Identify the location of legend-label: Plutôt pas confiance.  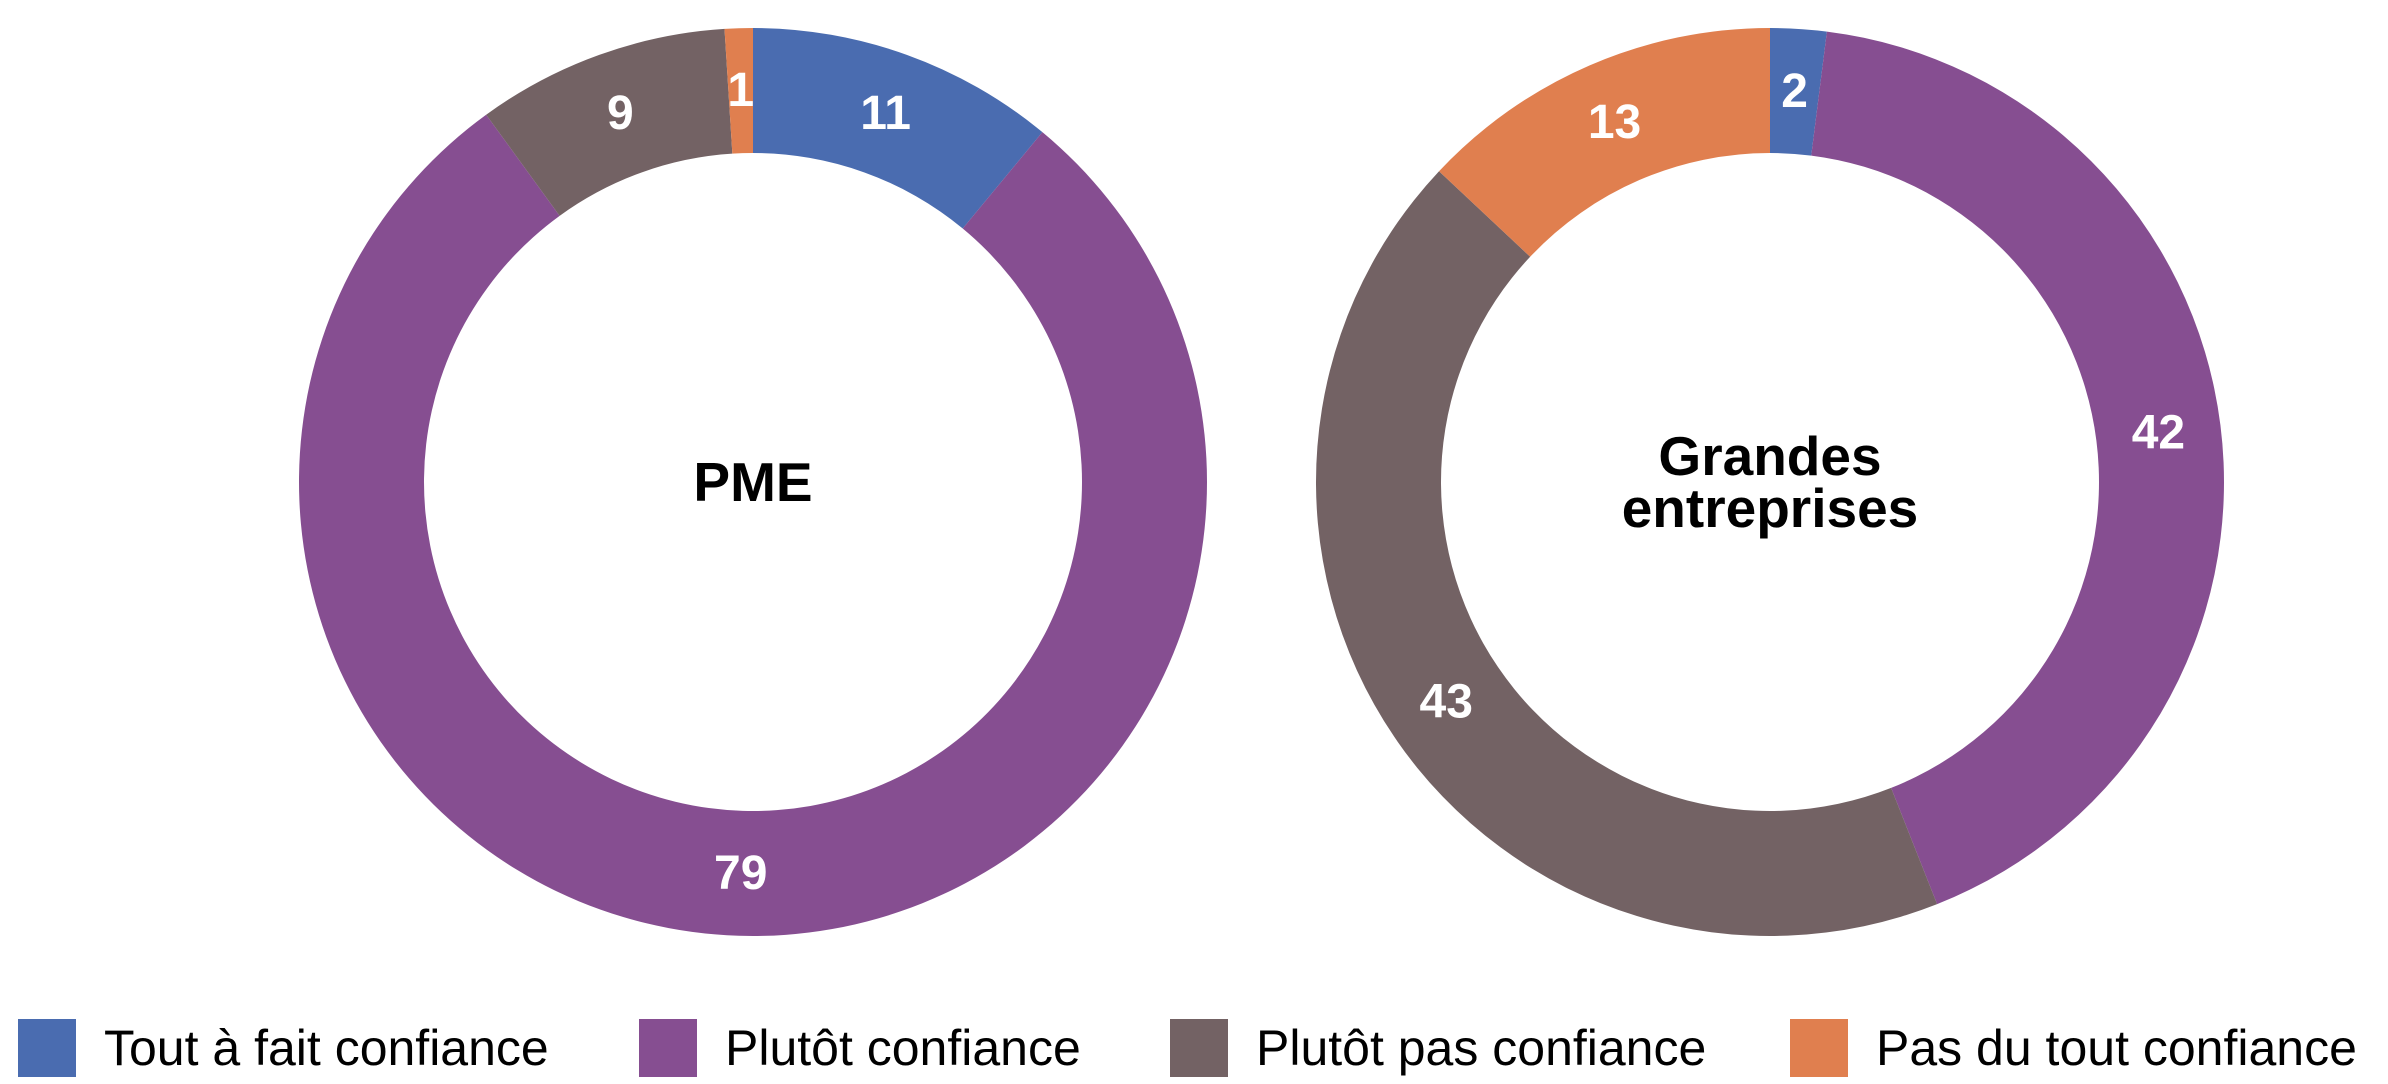
(1481, 1048).